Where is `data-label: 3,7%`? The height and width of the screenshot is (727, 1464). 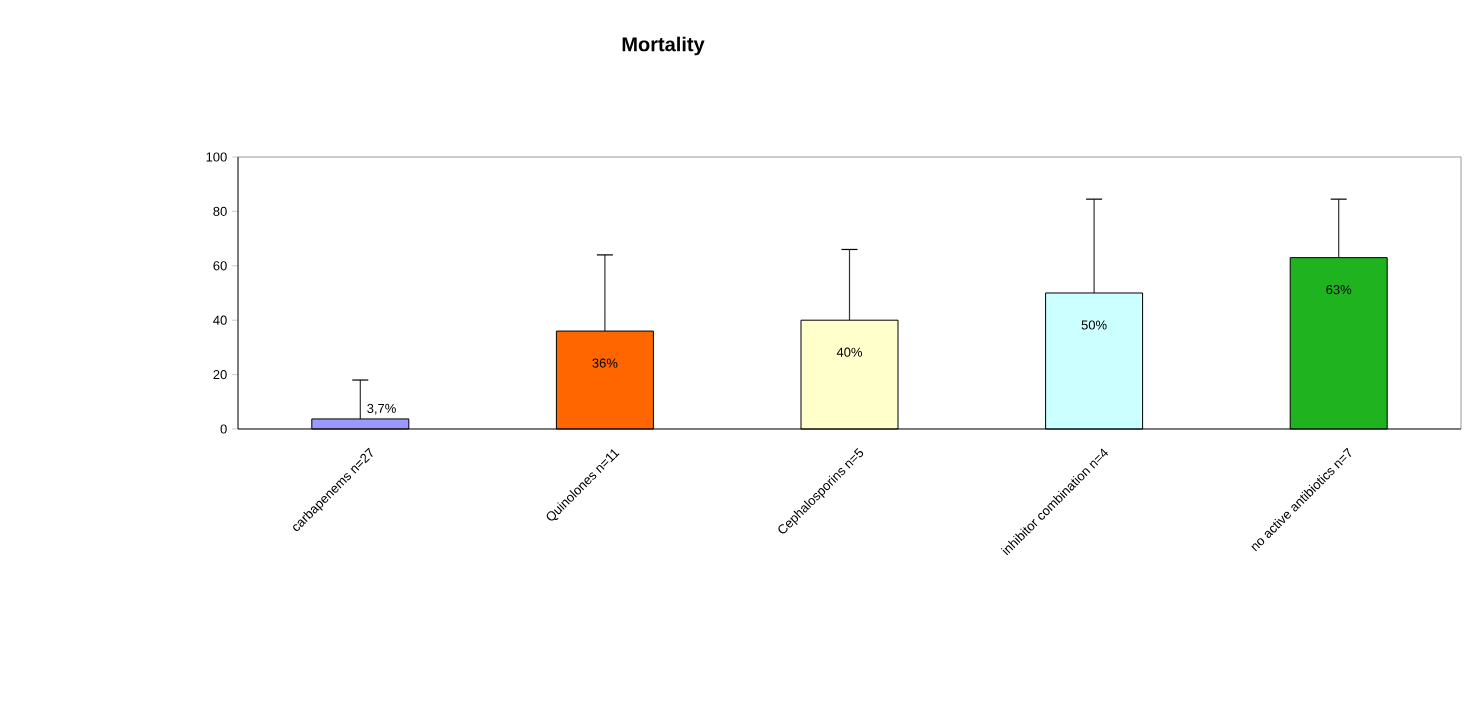
data-label: 3,7% is located at coordinates (381, 409).